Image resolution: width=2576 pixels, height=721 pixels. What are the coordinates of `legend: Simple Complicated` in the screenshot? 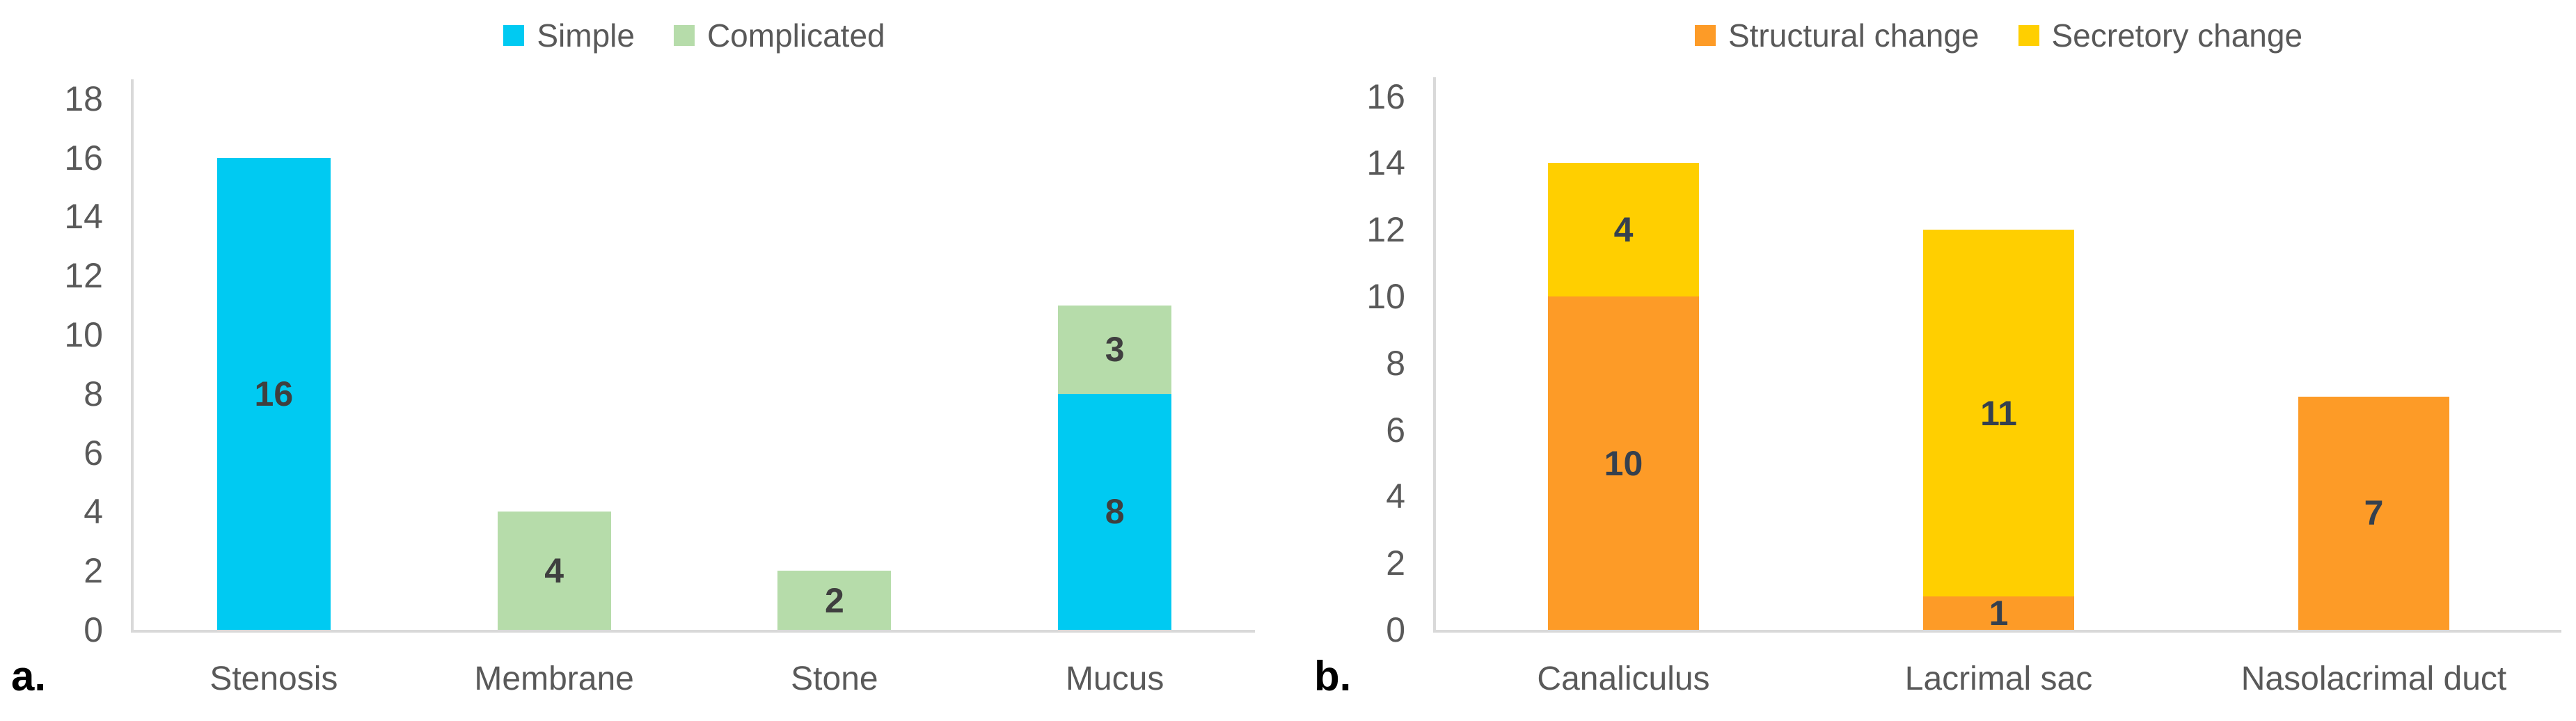 It's located at (694, 35).